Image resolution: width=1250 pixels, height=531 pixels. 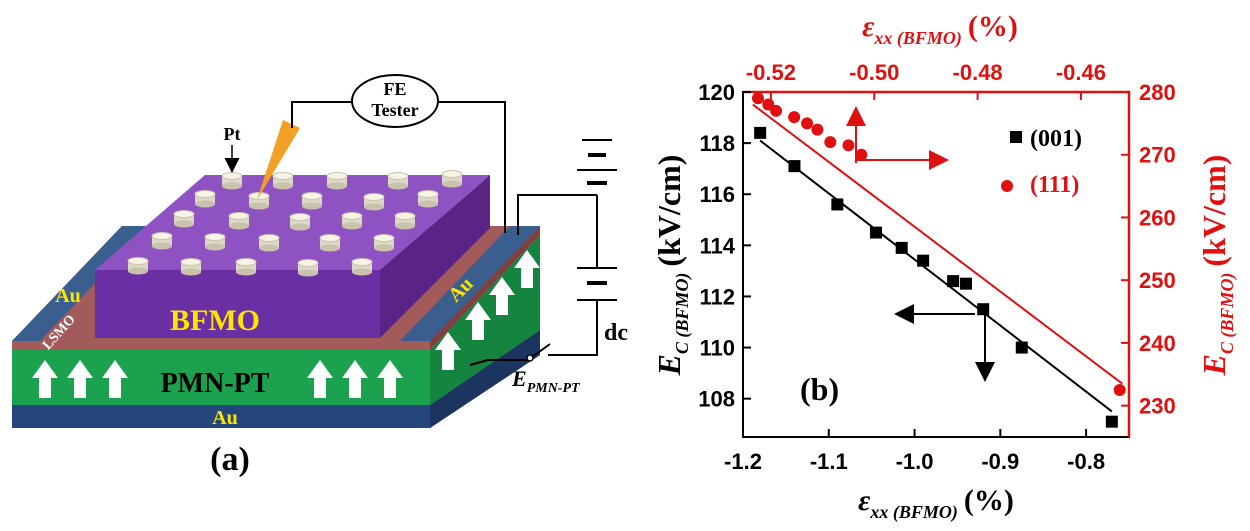 I want to click on fe-tester-label-1: FE, so click(x=394, y=89).